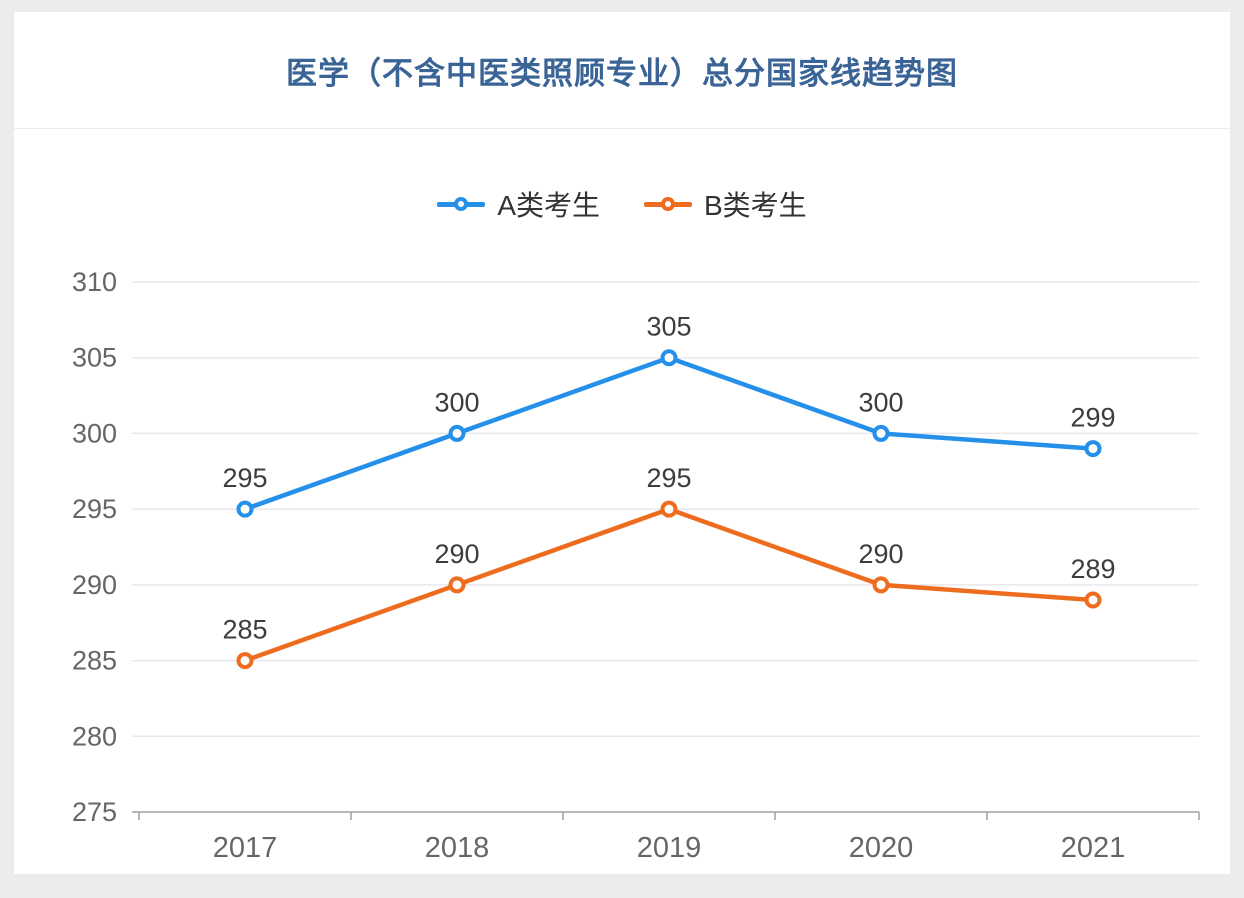 This screenshot has width=1244, height=898. Describe the element at coordinates (1093, 848) in the screenshot. I see `svg-text: 2021` at that location.